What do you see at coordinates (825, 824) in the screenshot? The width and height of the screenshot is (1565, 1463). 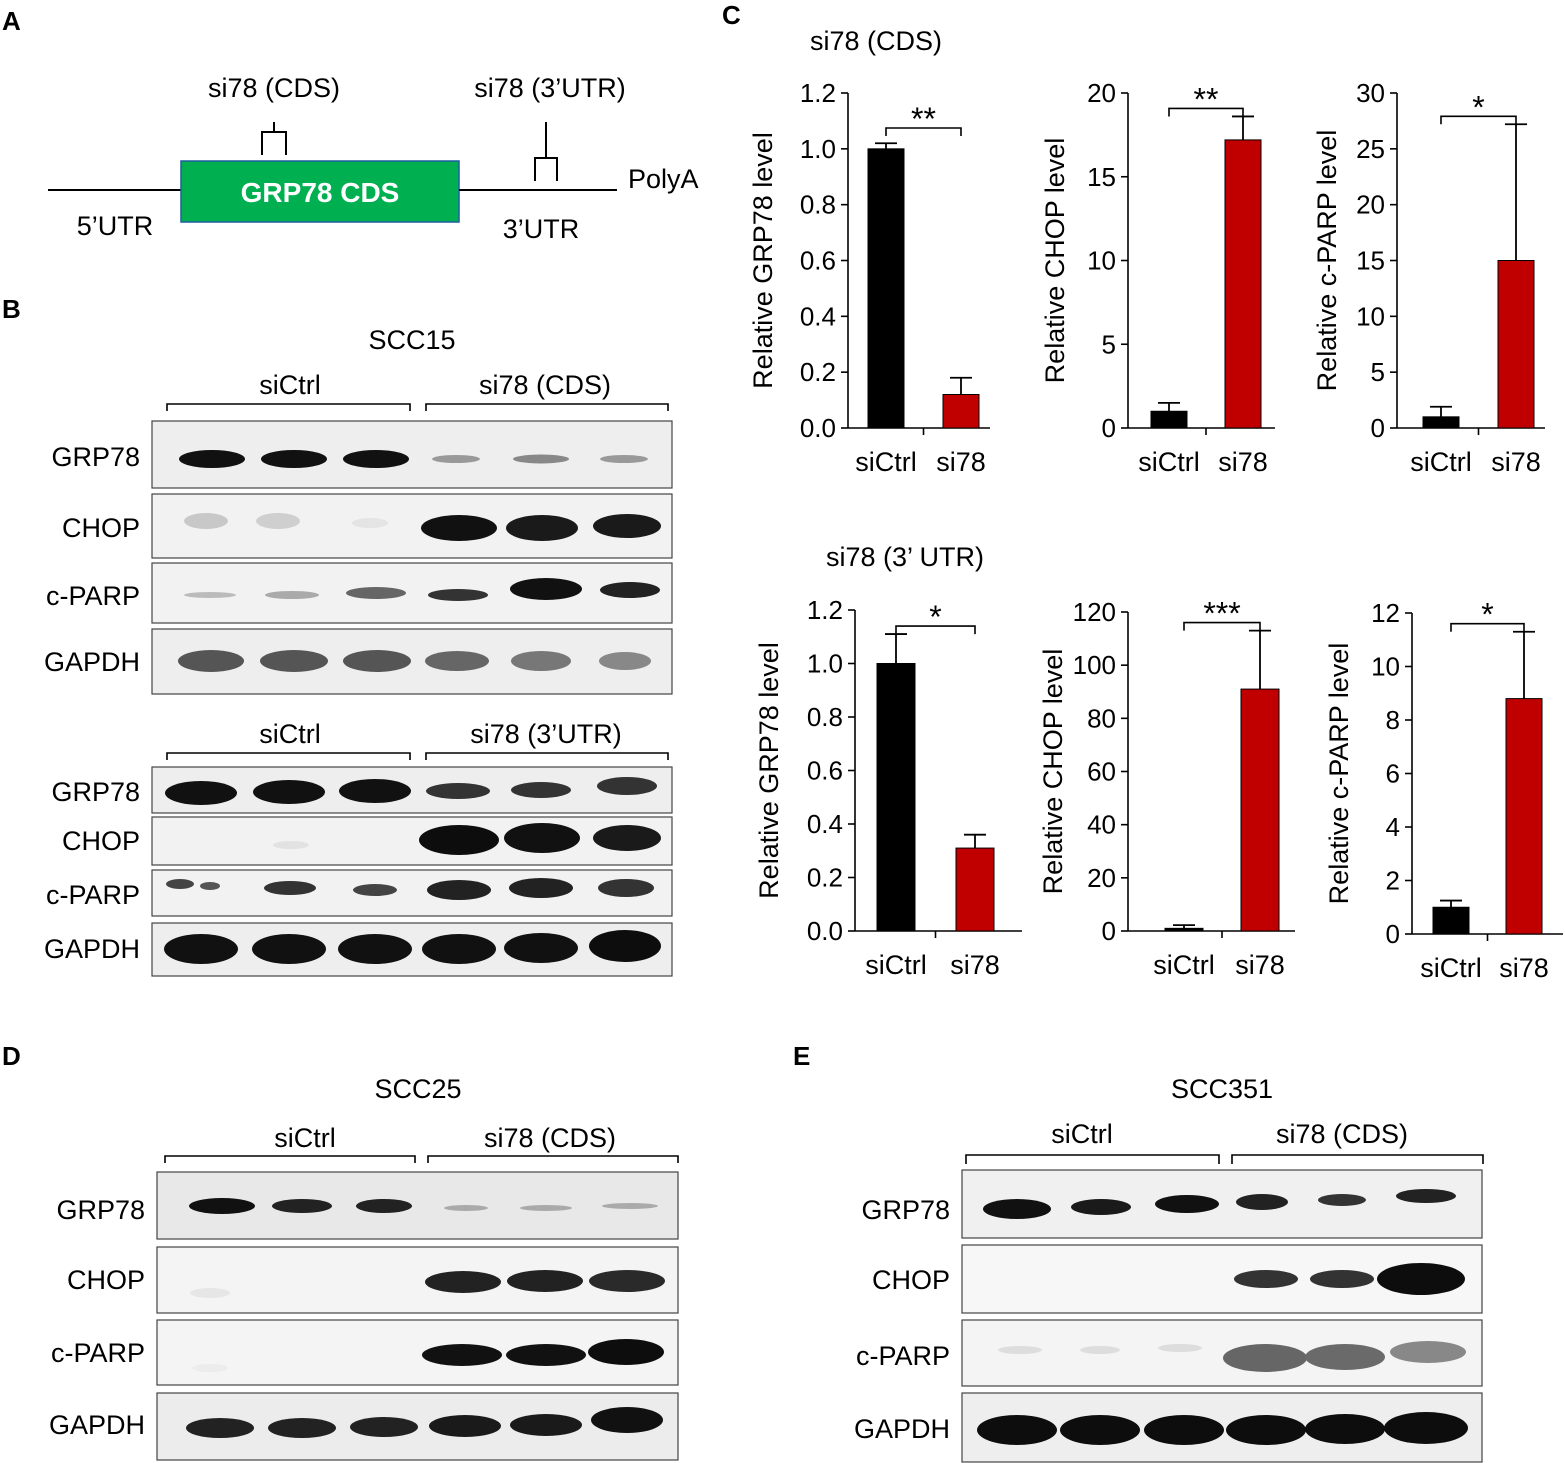 I see `y-tick-label: 0.4` at bounding box center [825, 824].